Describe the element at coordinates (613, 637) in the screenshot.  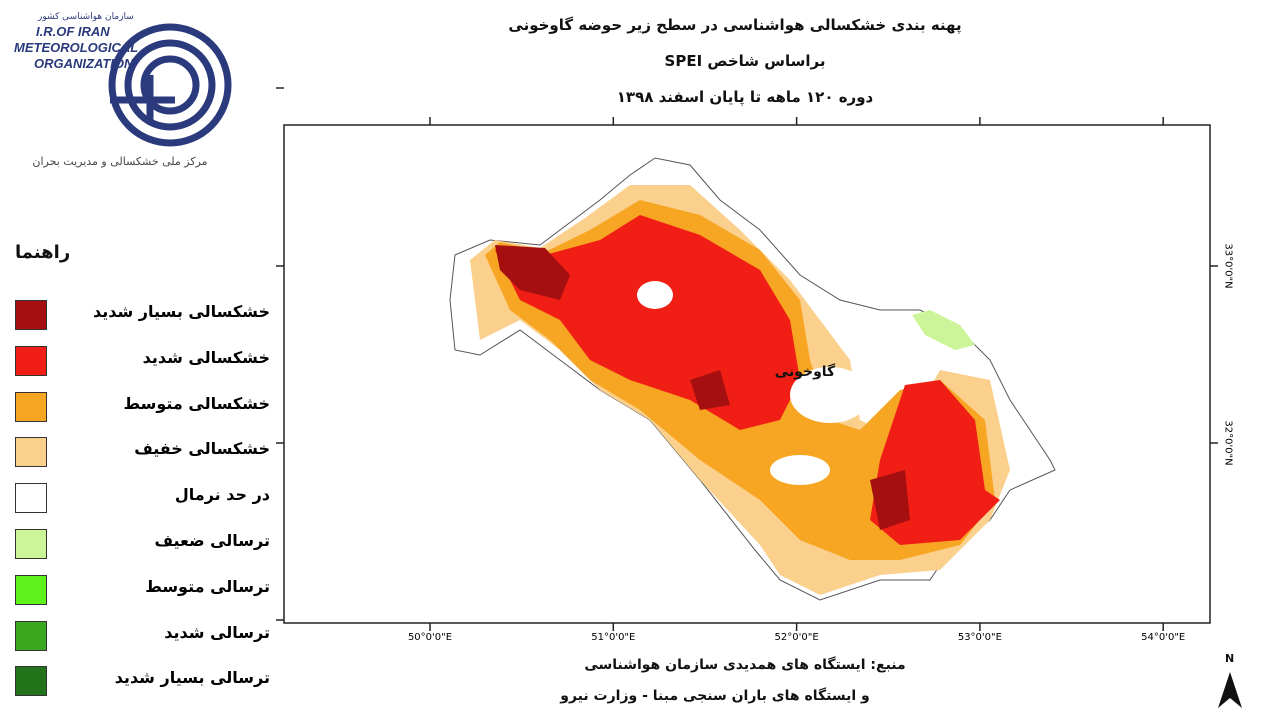
I see `lon-label: 51°0'0"E` at that location.